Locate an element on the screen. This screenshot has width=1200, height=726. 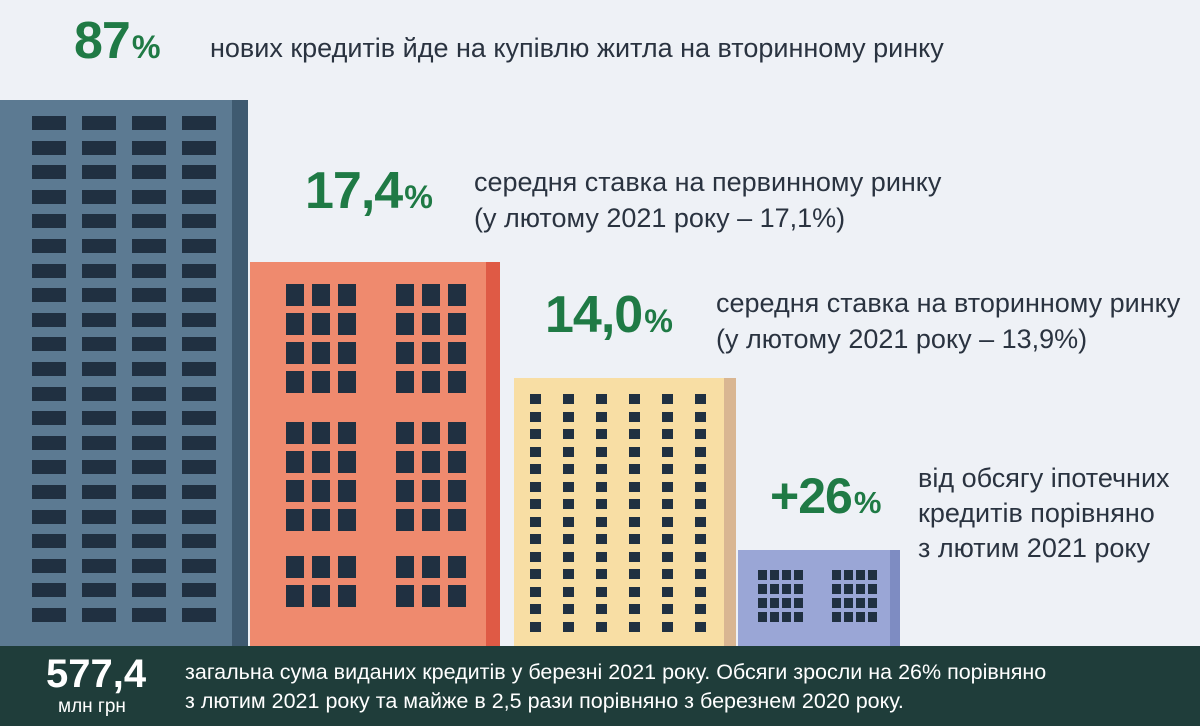
stat-value: 87% is located at coordinates (117, 41).